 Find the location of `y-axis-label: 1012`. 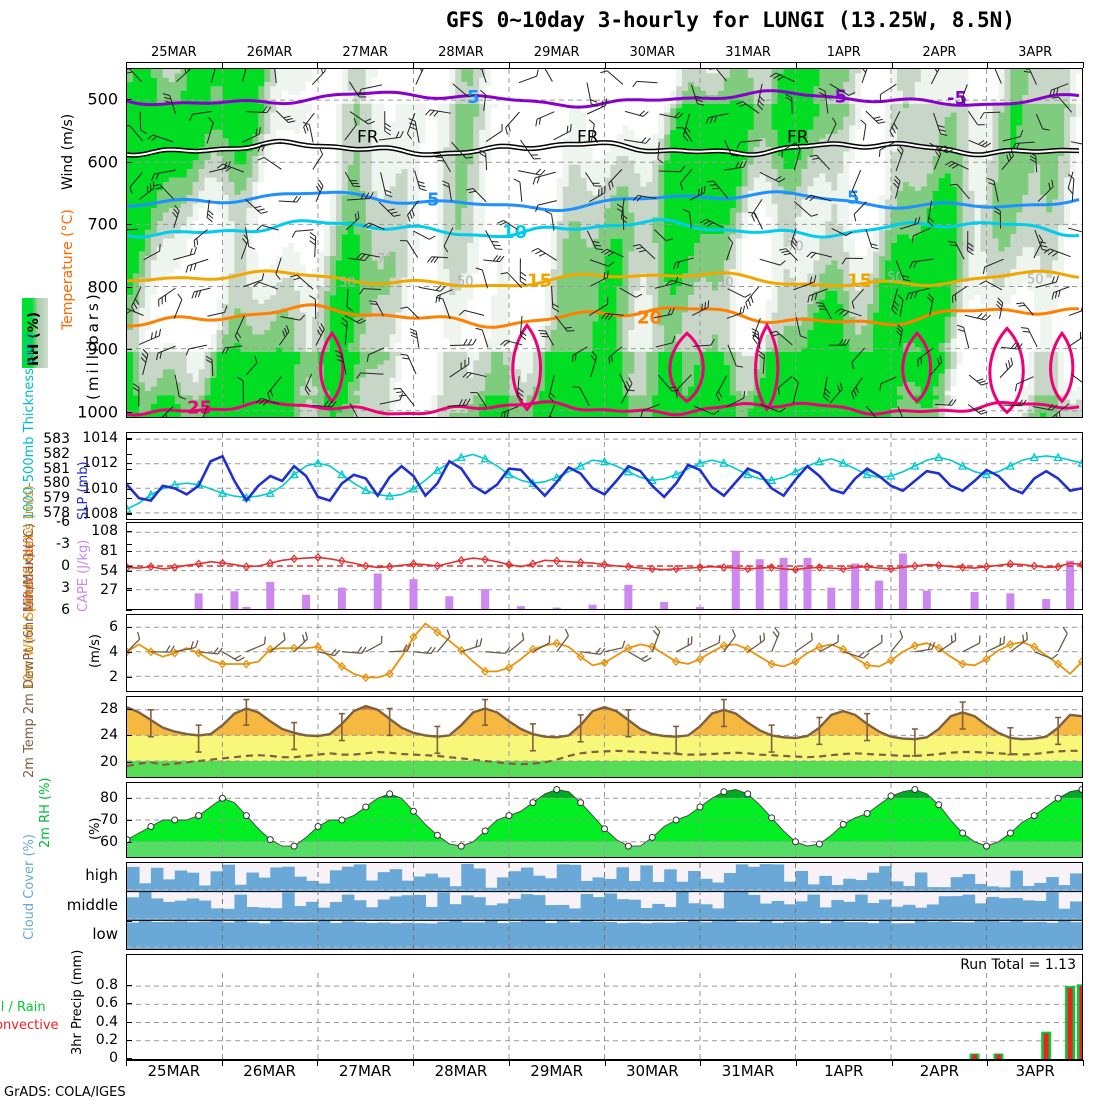

y-axis-label: 1012 is located at coordinates (100, 463).